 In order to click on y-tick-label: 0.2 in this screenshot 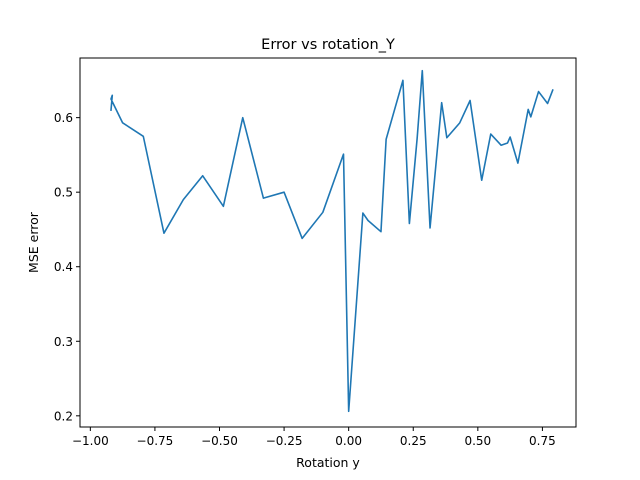, I will do `click(63, 416)`.